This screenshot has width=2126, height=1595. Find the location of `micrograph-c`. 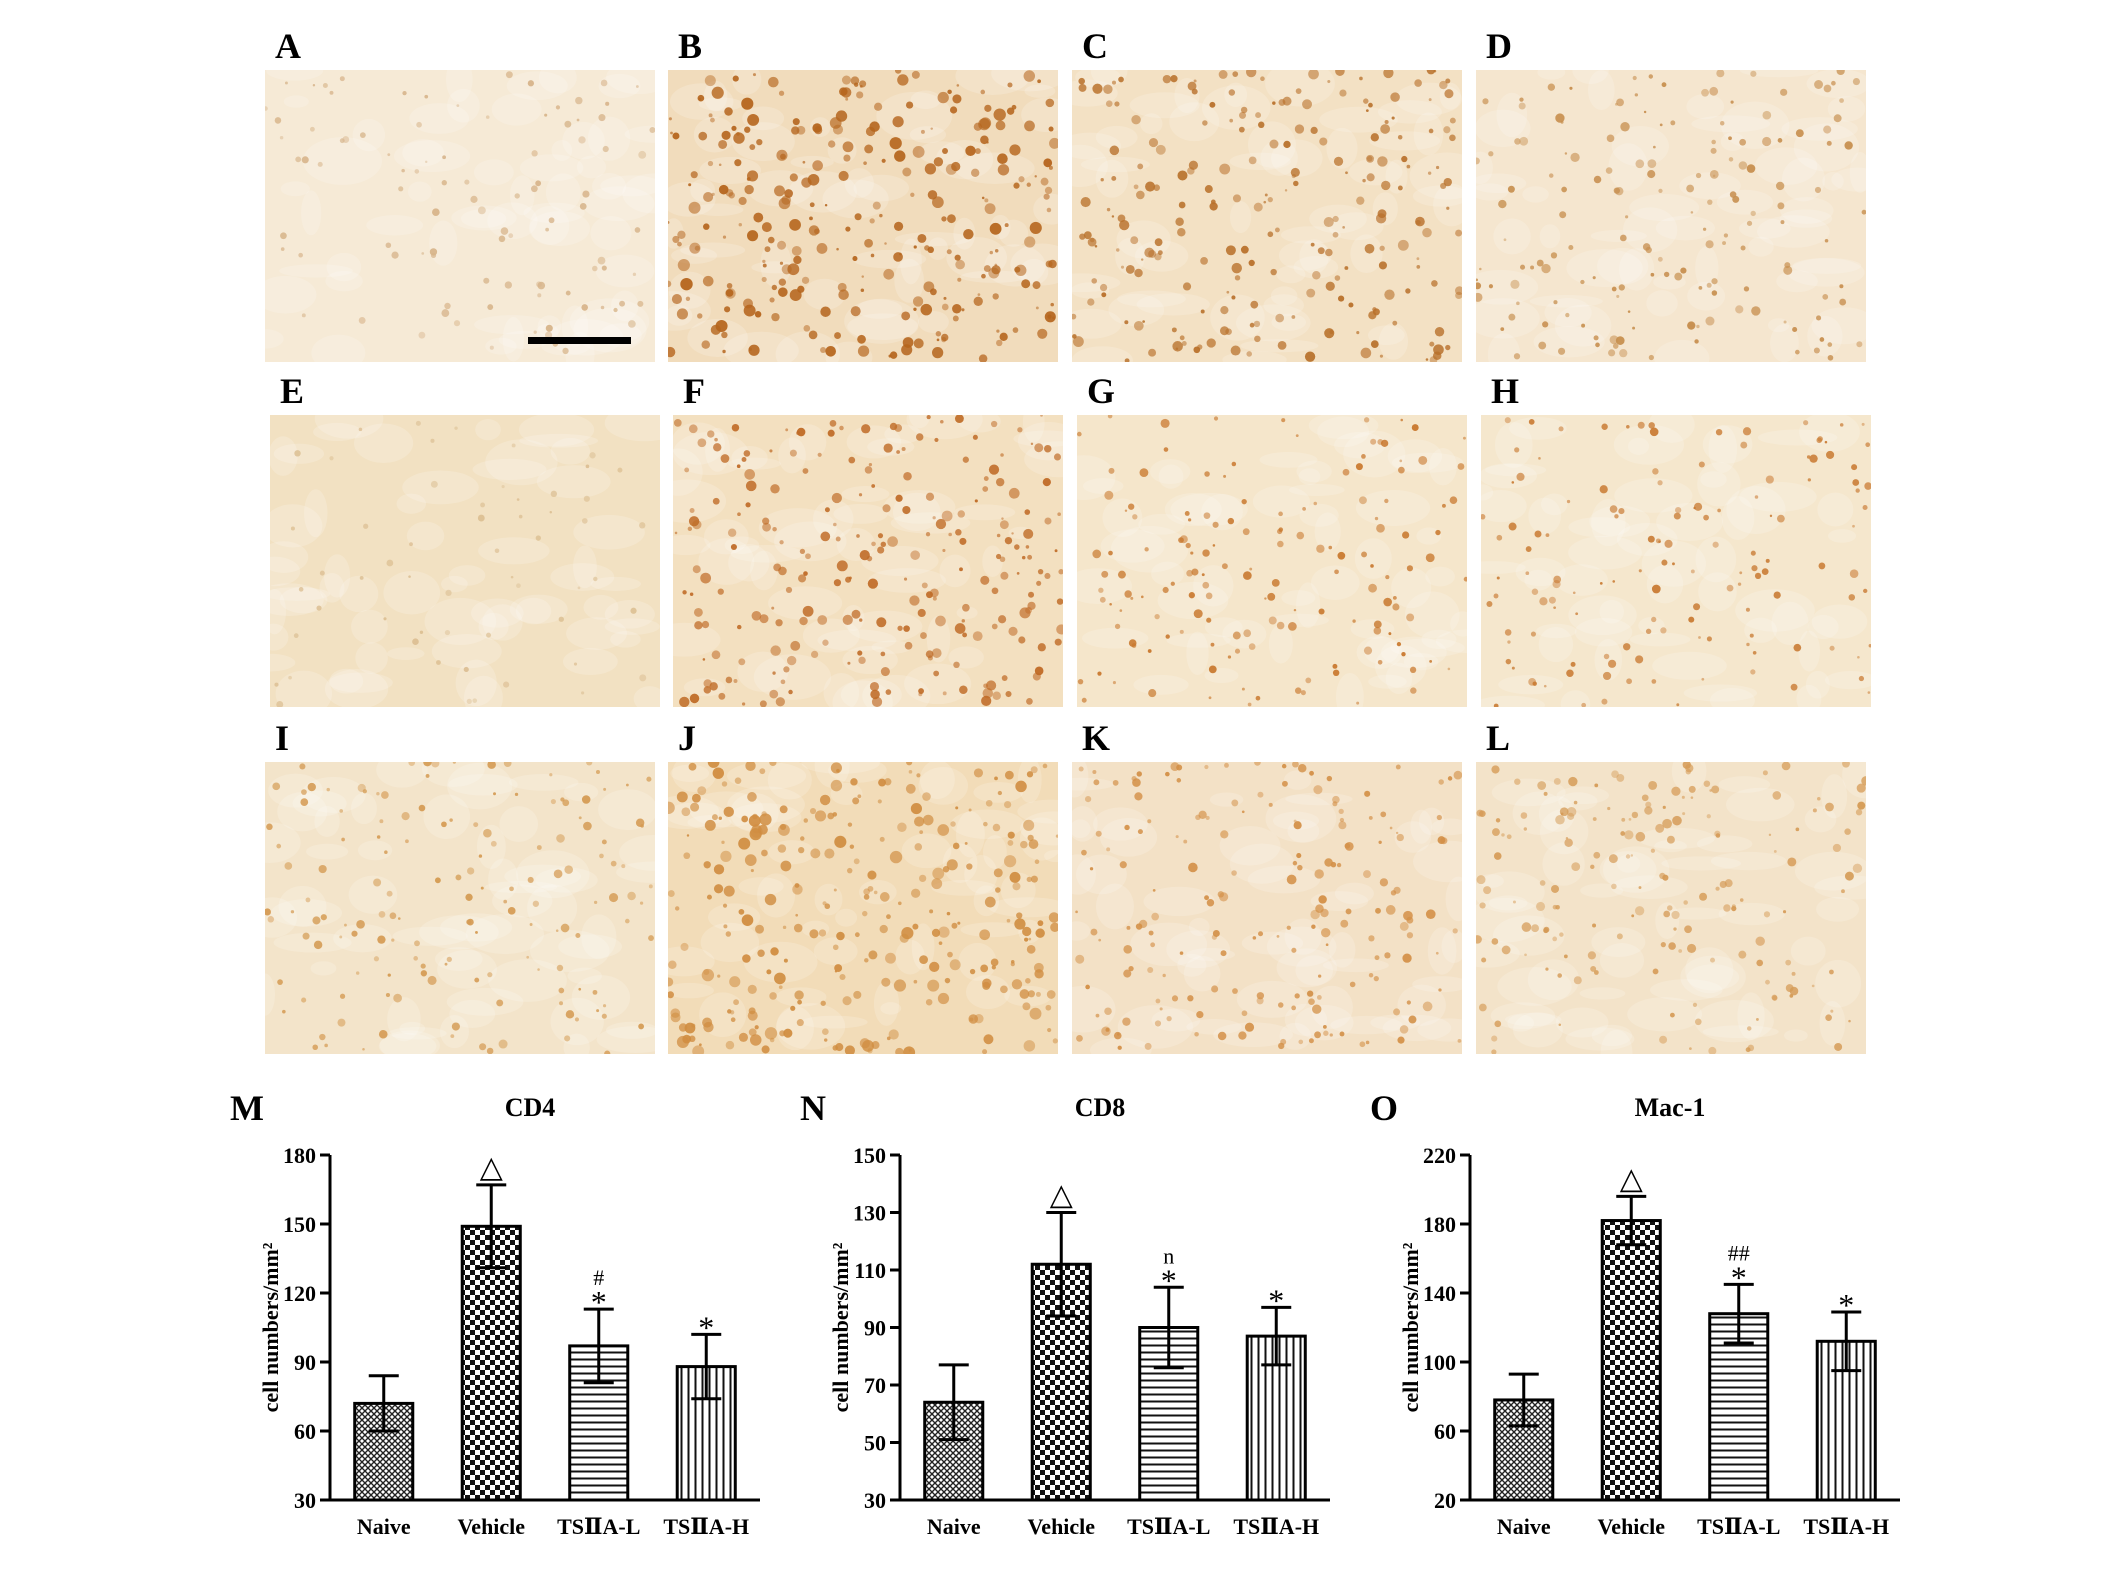

micrograph-c is located at coordinates (1267, 216).